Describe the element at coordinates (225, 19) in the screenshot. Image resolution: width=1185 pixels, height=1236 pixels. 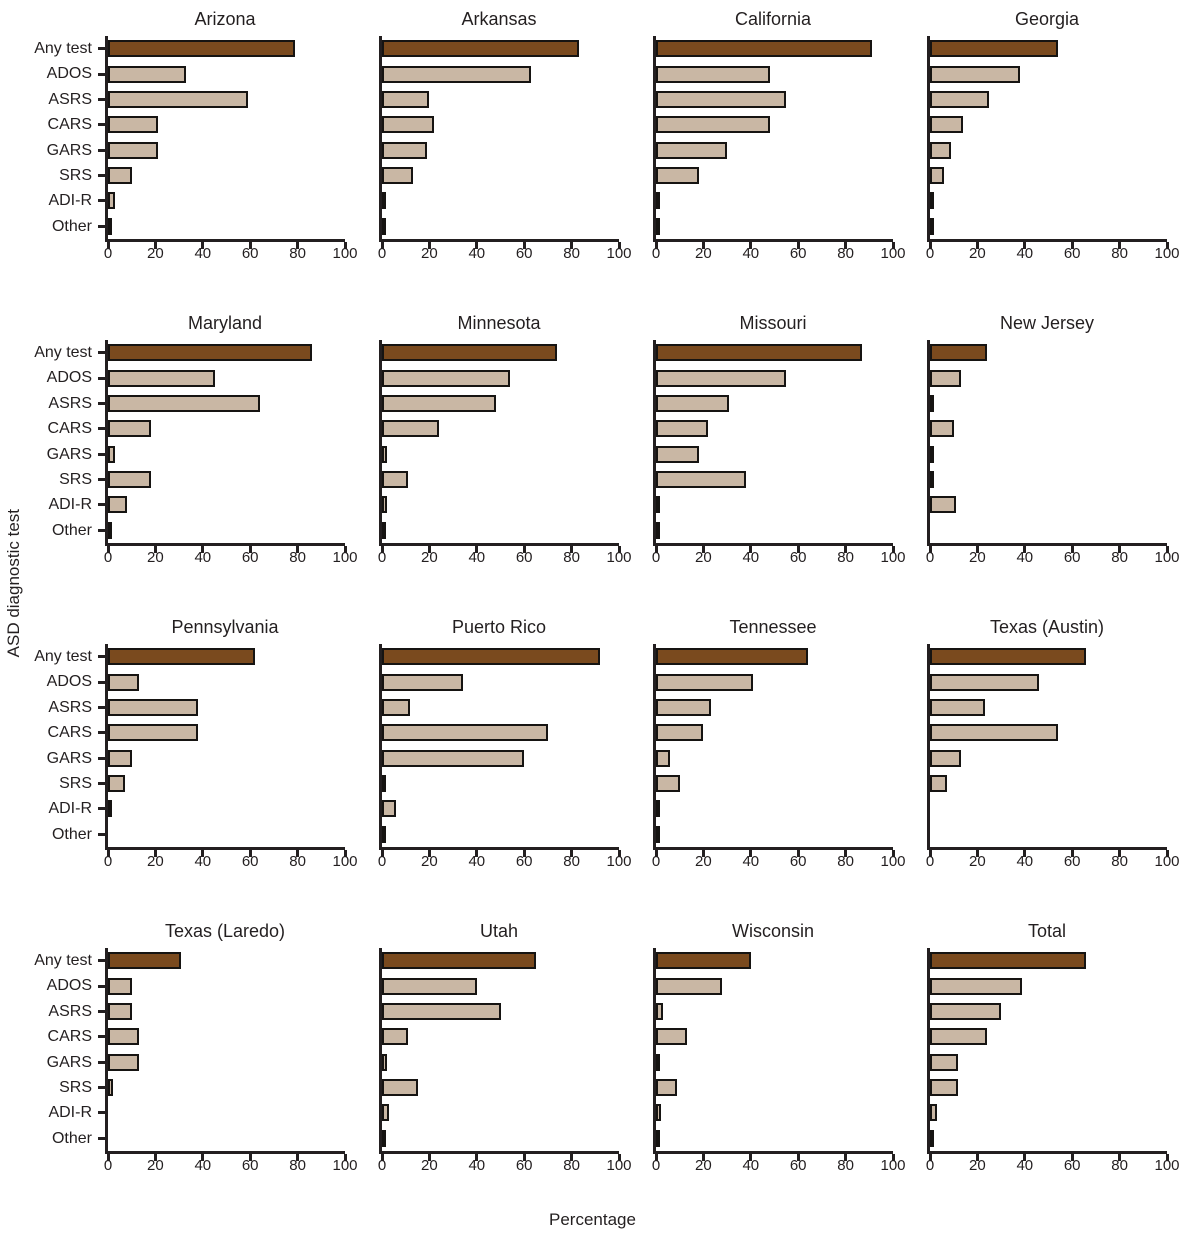
I see `subplot-title: Arizona` at that location.